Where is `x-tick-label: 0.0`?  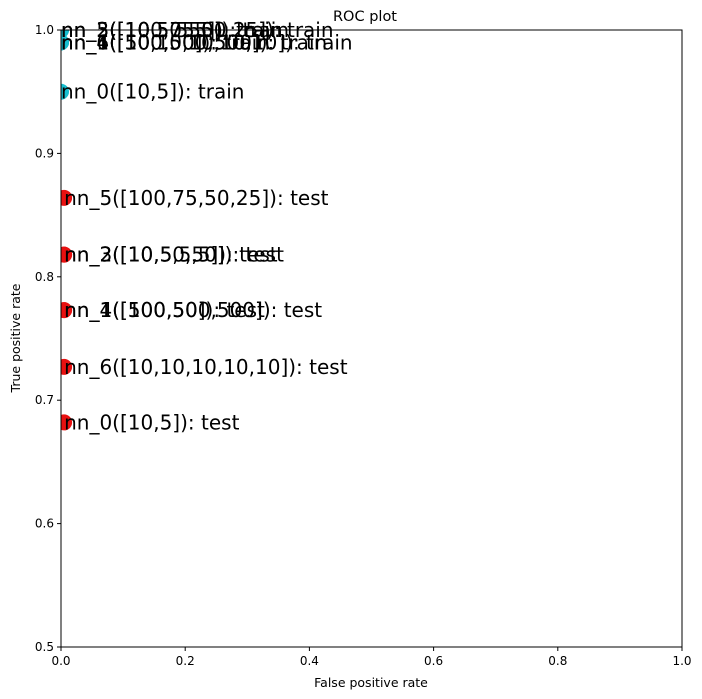 x-tick-label: 0.0 is located at coordinates (60, 661).